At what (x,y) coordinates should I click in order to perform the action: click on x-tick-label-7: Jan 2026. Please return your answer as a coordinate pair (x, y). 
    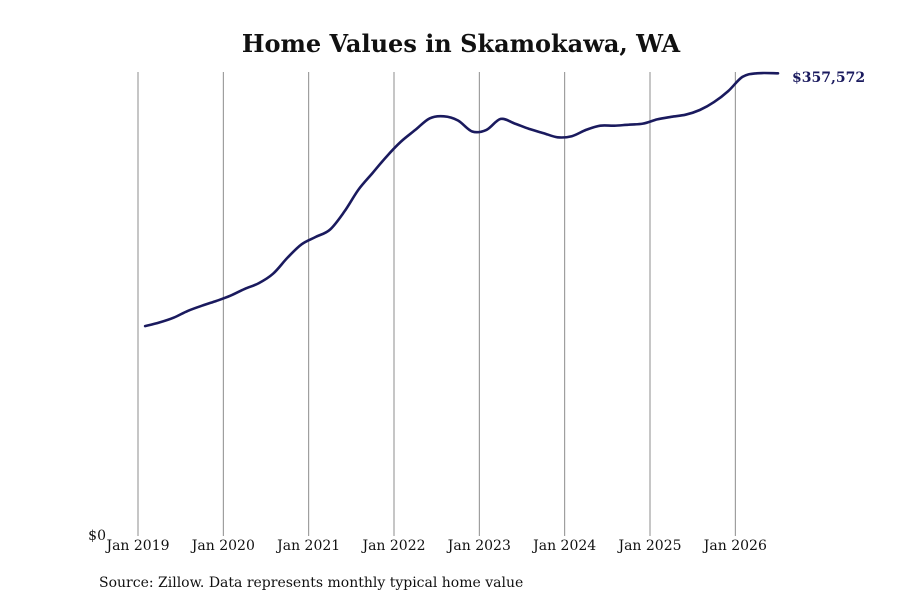
    Looking at the image, I should click on (734, 546).